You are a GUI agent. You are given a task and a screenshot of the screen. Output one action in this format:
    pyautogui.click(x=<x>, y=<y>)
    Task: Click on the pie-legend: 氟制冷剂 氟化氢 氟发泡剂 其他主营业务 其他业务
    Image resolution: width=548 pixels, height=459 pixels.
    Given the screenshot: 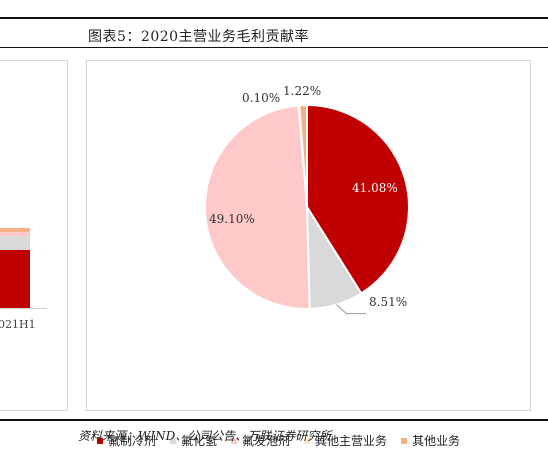 What is the action you would take?
    pyautogui.click(x=278, y=440)
    